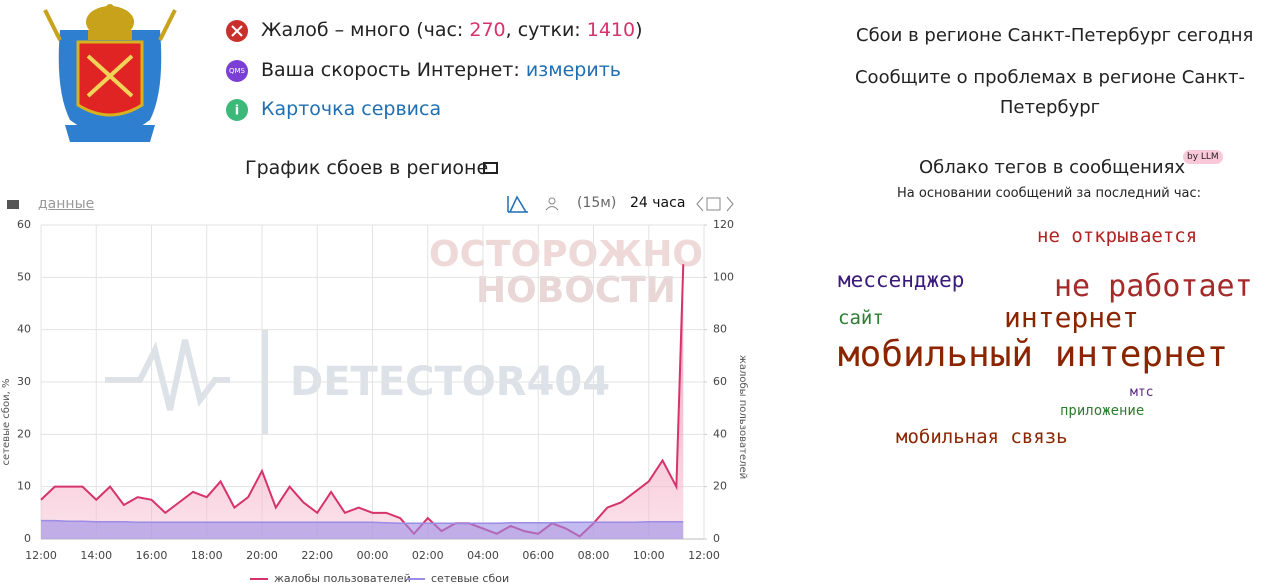 This screenshot has width=1280, height=586. Describe the element at coordinates (24, 276) in the screenshot. I see `y-tick-label: 50` at that location.